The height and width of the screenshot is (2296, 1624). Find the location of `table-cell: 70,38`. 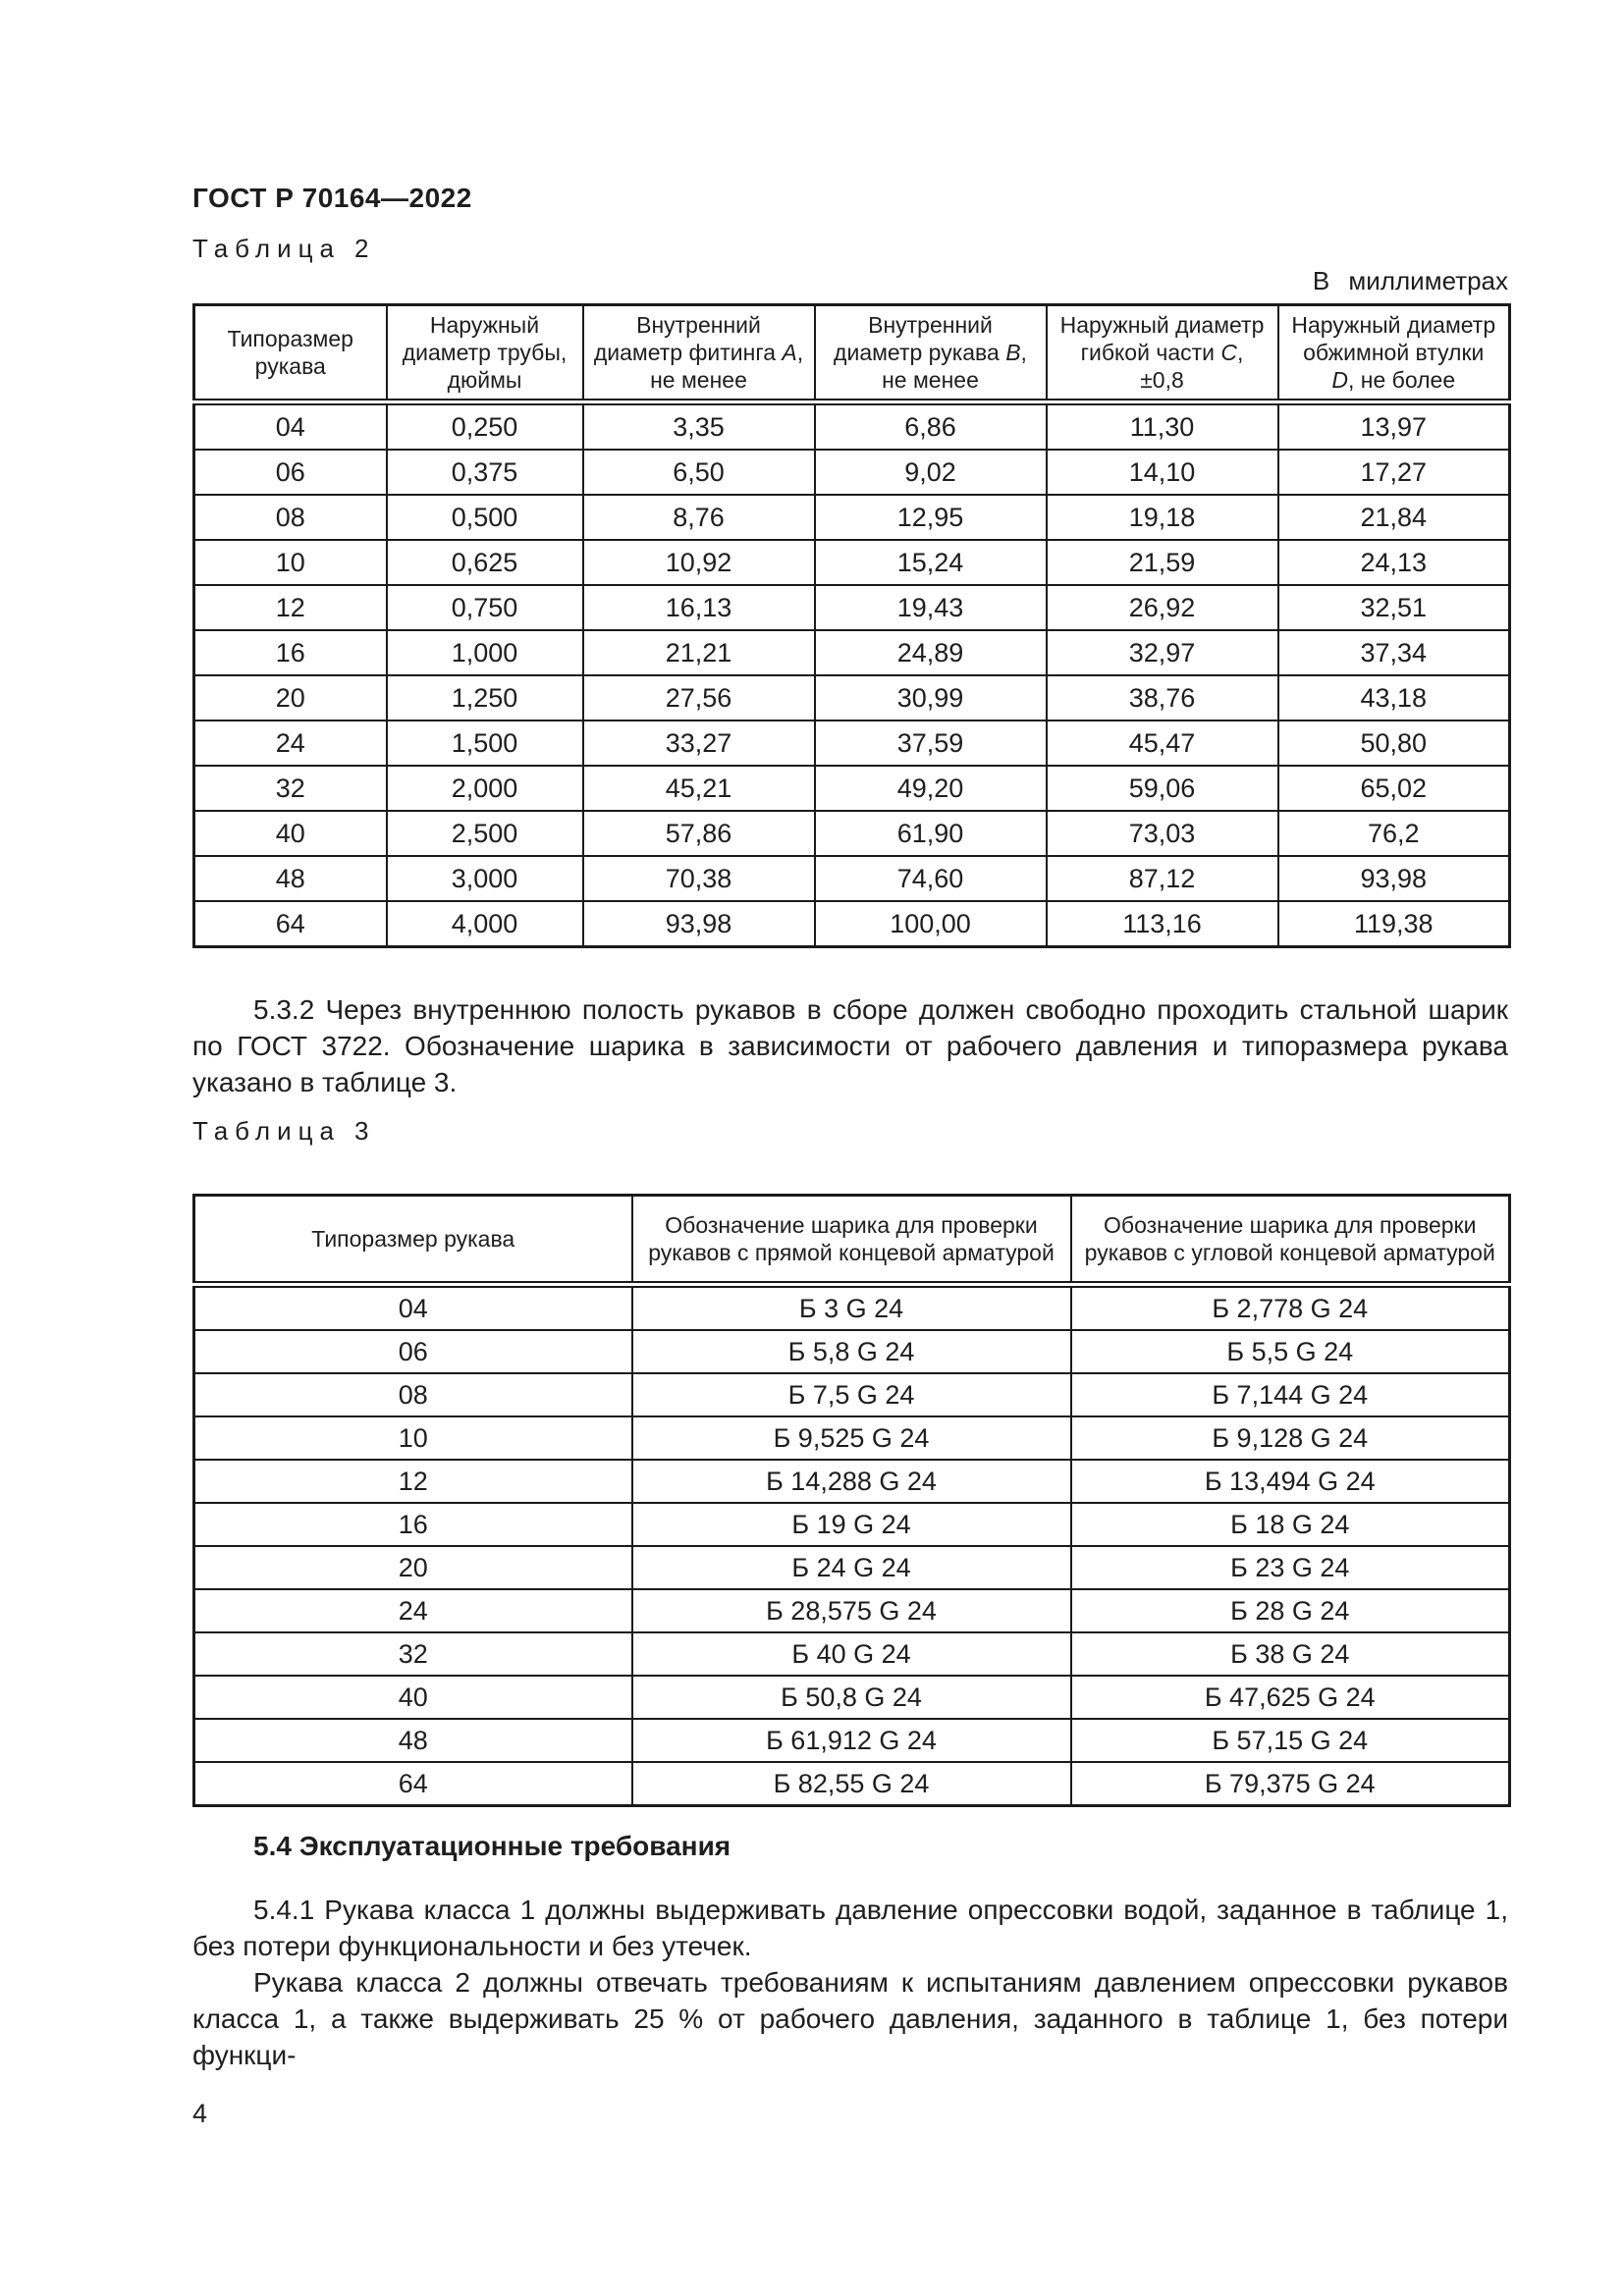

table-cell: 70,38 is located at coordinates (698, 878).